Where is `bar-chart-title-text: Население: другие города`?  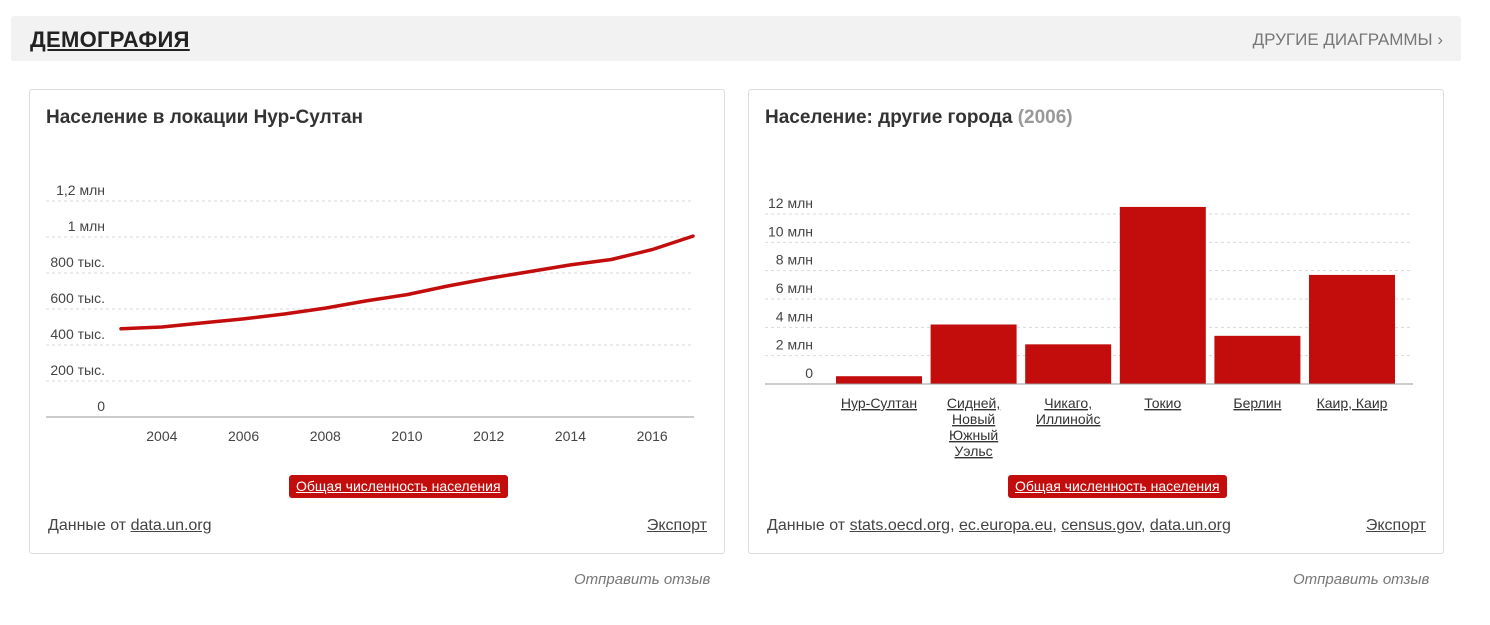 bar-chart-title-text: Население: другие города is located at coordinates (889, 117).